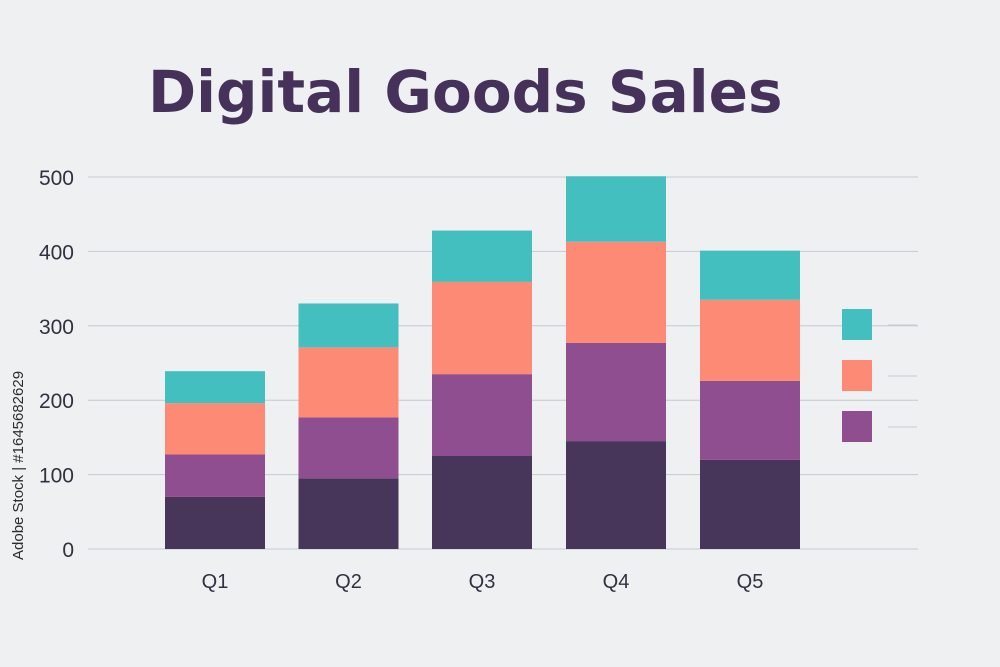 The width and height of the screenshot is (1000, 667). What do you see at coordinates (215, 475) in the screenshot?
I see `bar-segment-q1-s2` at bounding box center [215, 475].